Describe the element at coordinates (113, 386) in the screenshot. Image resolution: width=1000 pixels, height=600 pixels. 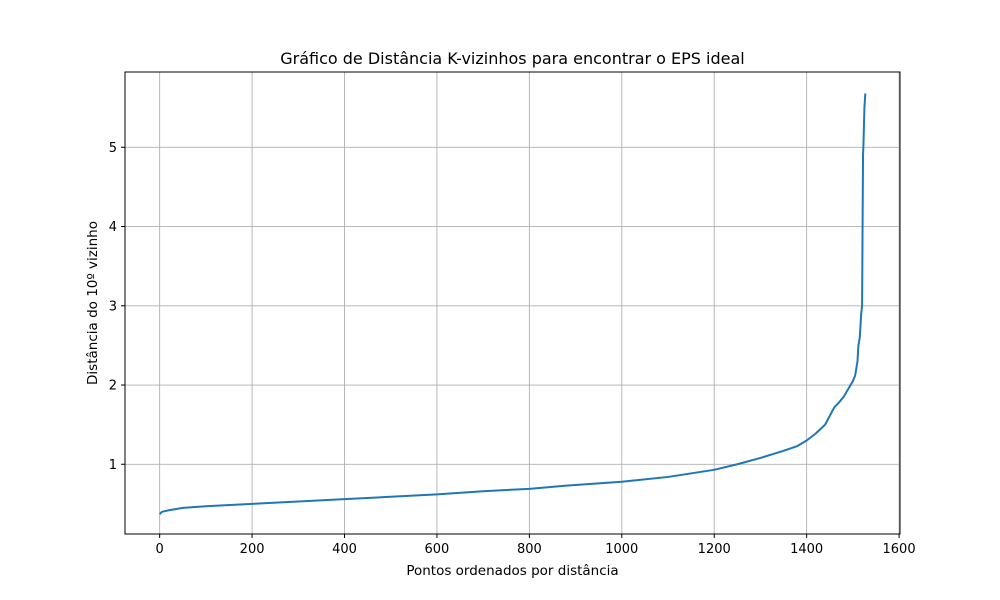
I see `y-tick-label: 2` at that location.